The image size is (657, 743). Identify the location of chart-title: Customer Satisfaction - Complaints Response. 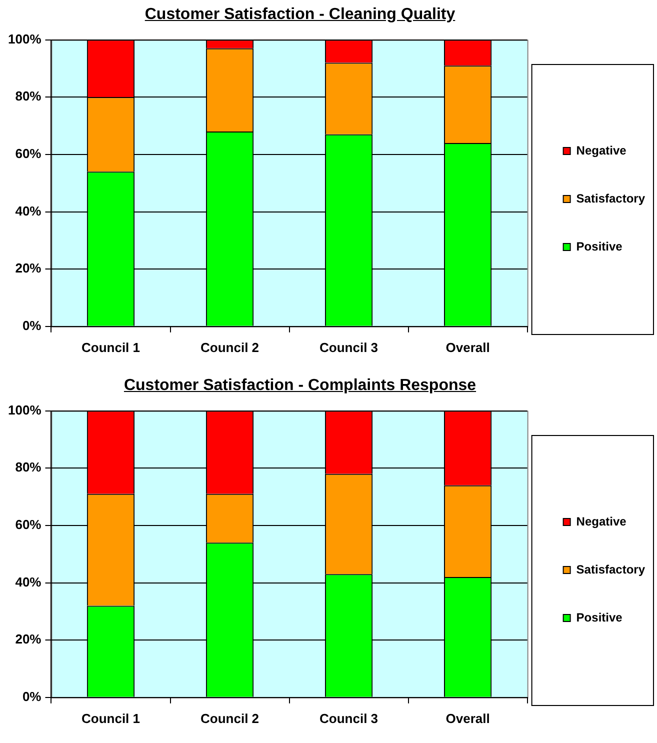
(300, 386).